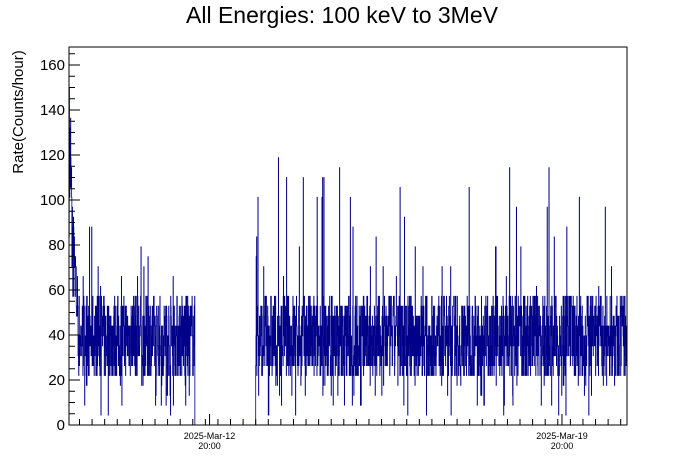 Image resolution: width=696 pixels, height=472 pixels. I want to click on chart-title: All Energies: 100 keV to 3MeV, so click(342, 15).